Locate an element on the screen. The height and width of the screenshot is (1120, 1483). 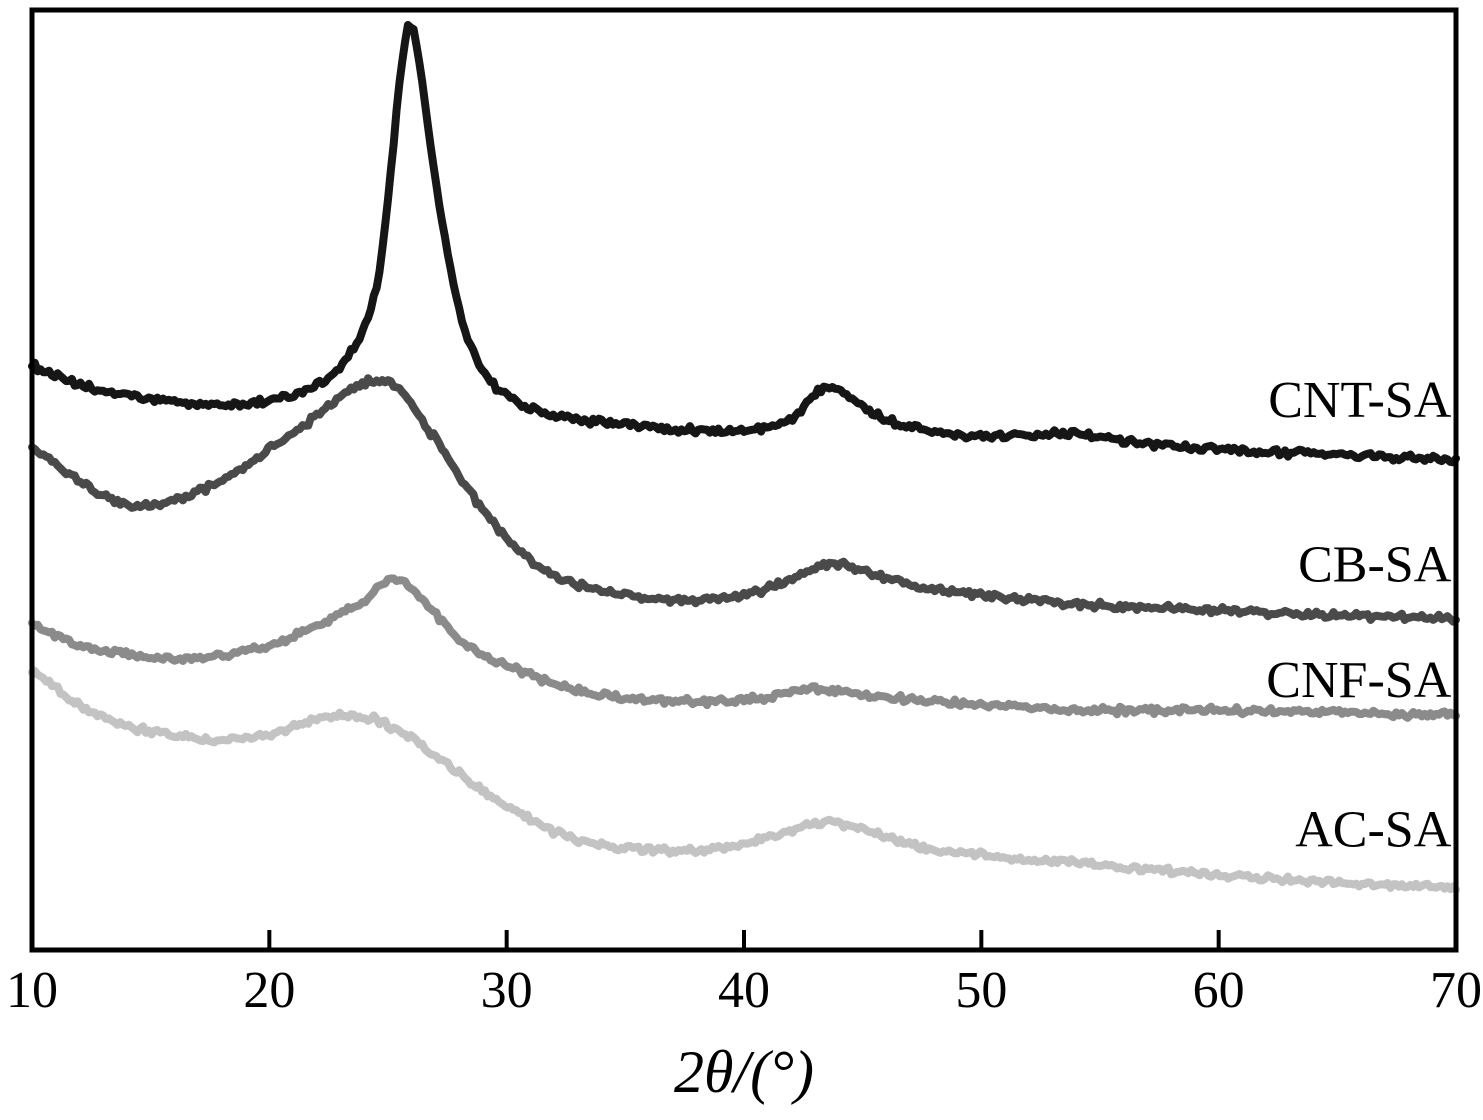
x-tick-label: 60 is located at coordinates (1219, 990).